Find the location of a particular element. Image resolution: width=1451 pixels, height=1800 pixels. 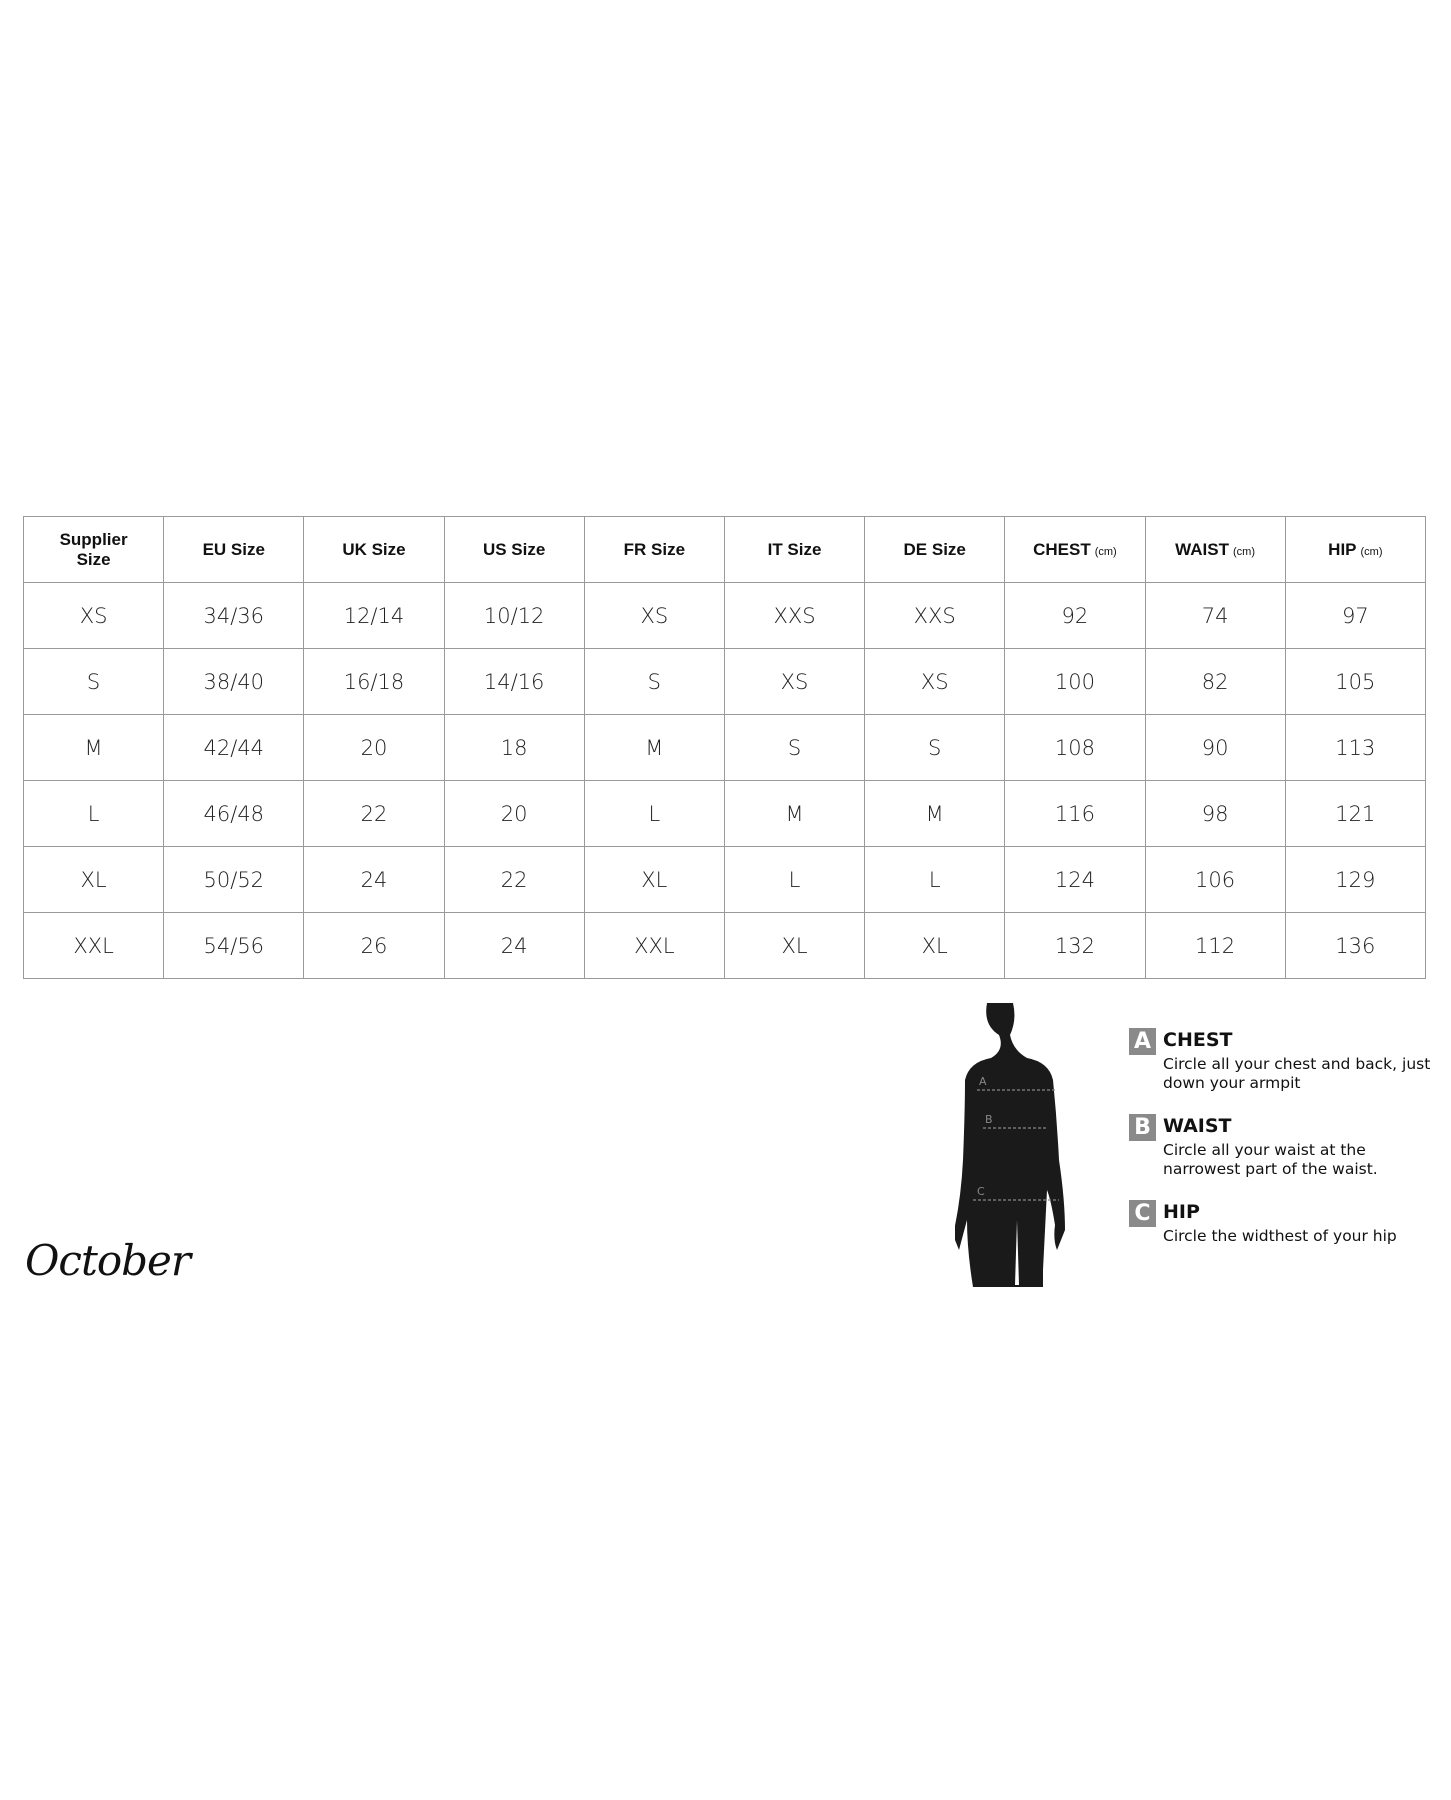

column-header: IT Size is located at coordinates (794, 549).